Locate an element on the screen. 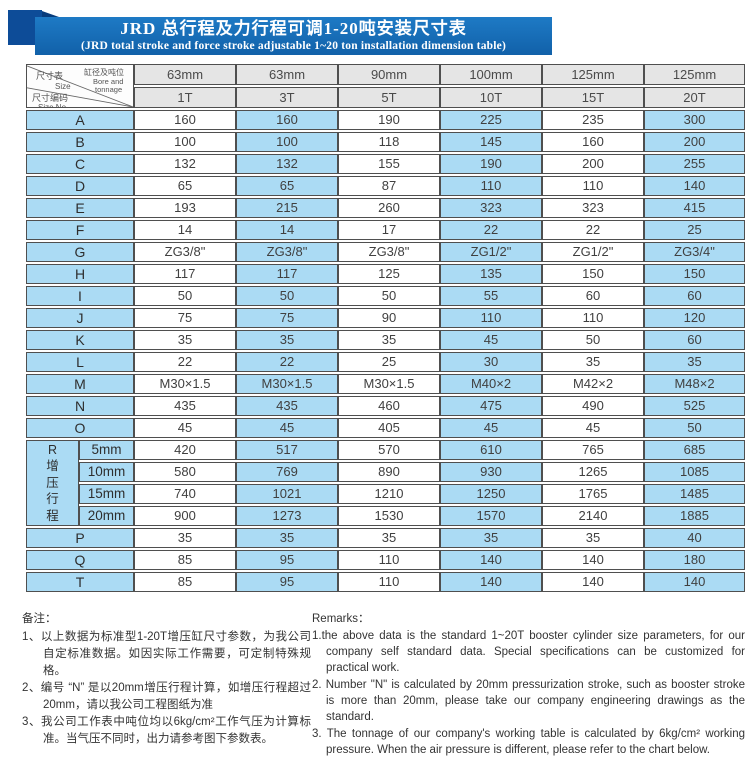  col-header-size: 125mm is located at coordinates (694, 74).